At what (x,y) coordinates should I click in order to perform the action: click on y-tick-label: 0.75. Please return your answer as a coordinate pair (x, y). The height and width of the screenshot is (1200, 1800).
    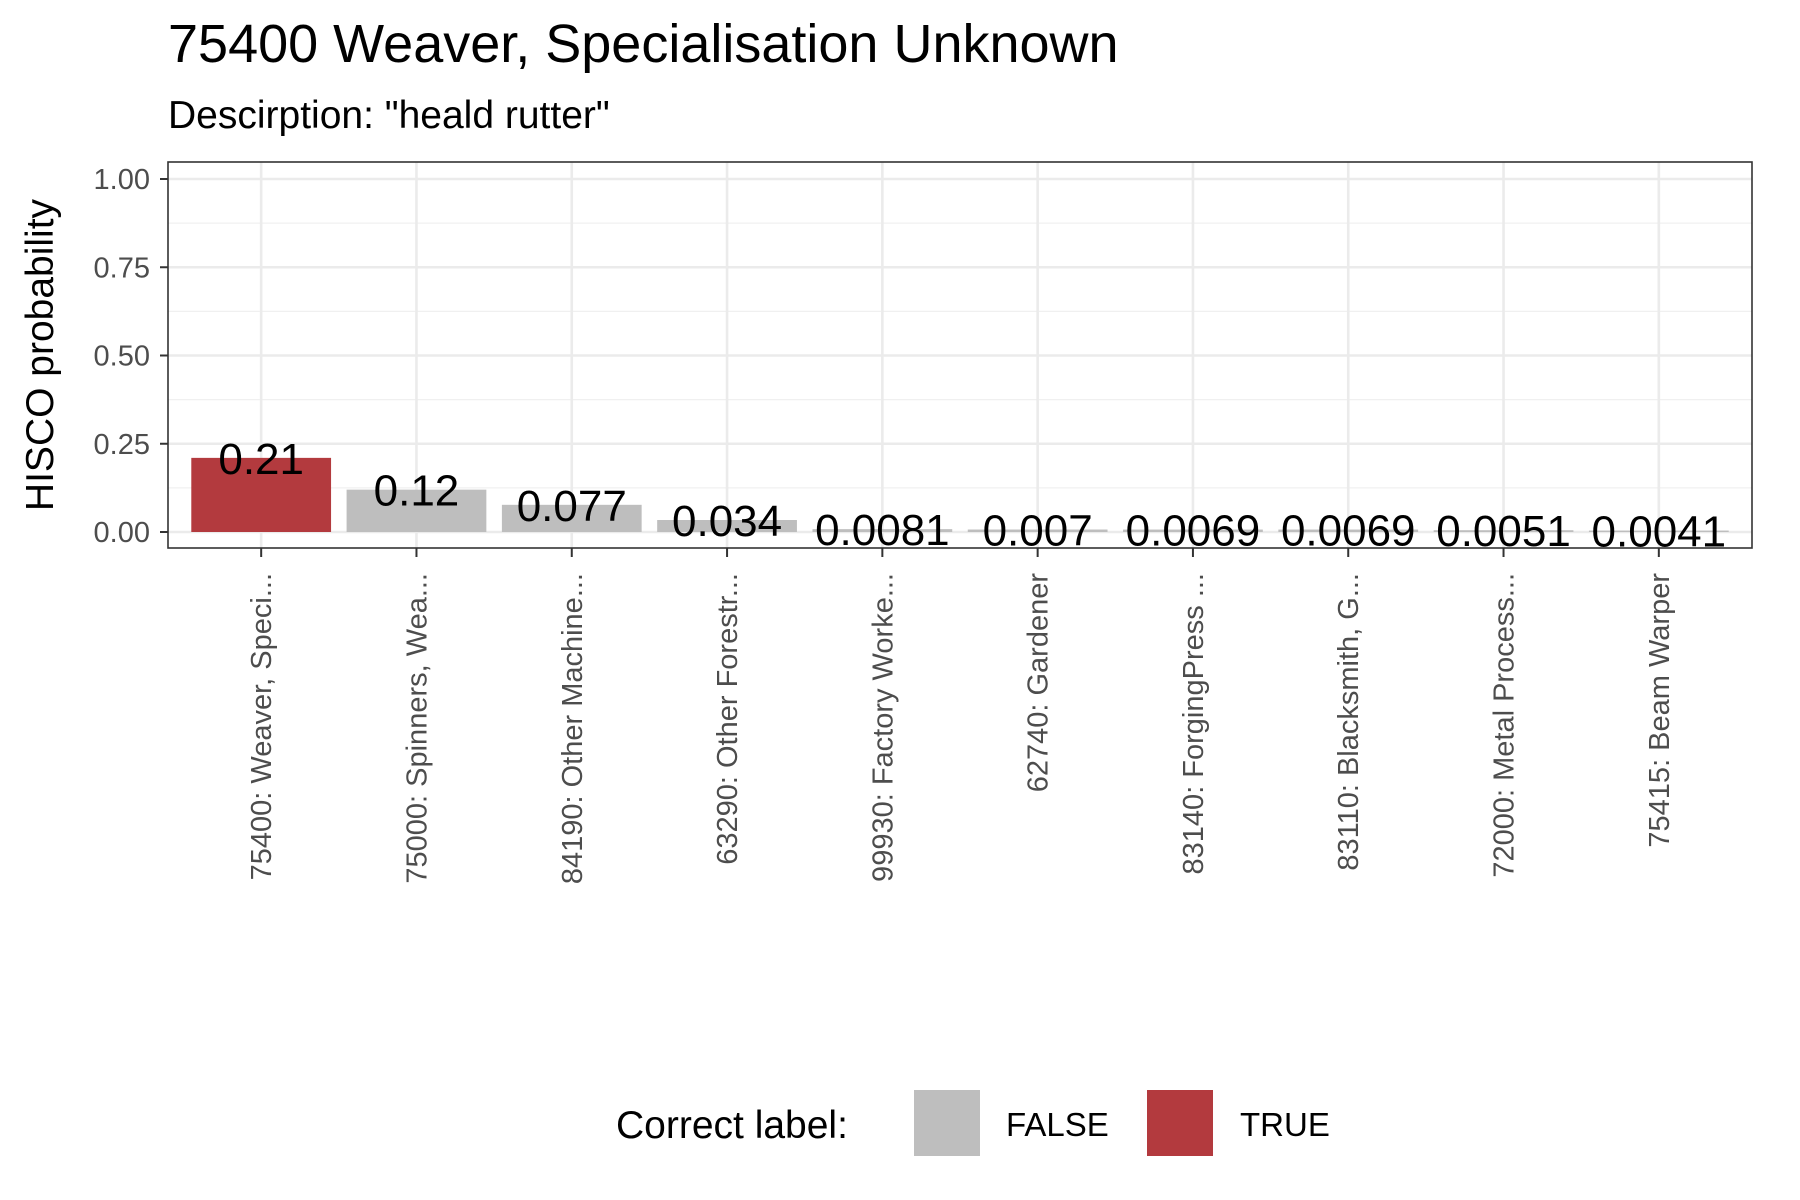
    Looking at the image, I should click on (122, 268).